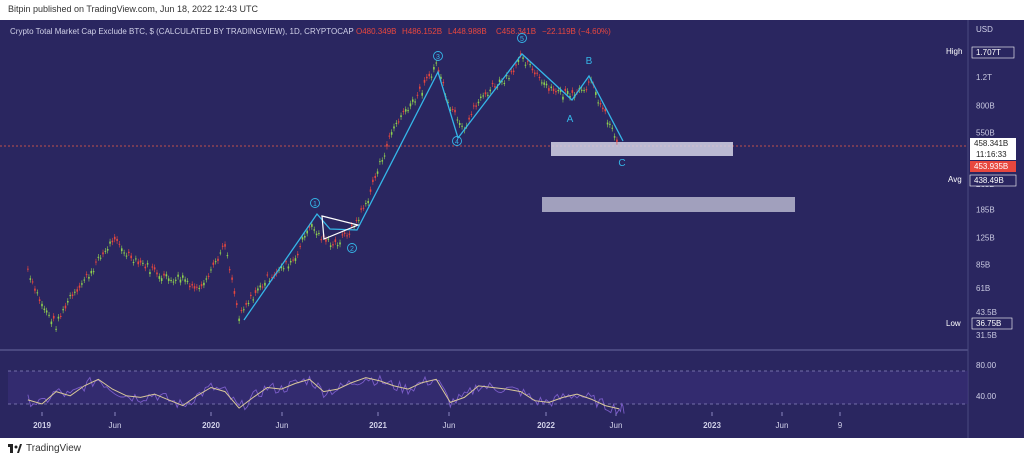  Describe the element at coordinates (570, 119) in the screenshot. I see `wave-label: A` at that location.